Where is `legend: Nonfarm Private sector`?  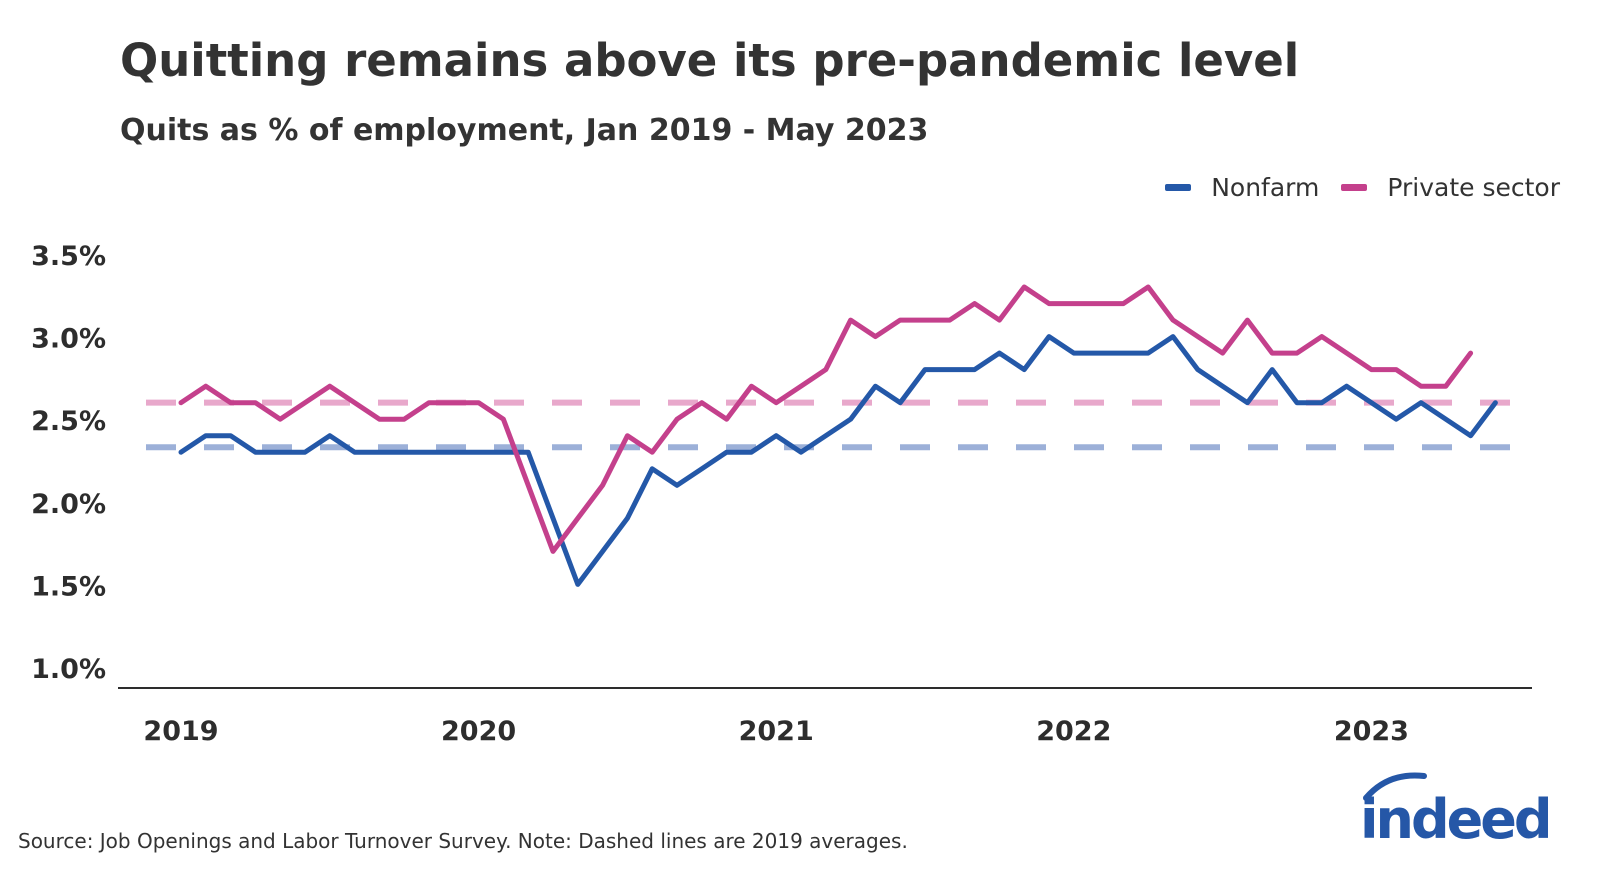
legend: Nonfarm Private sector is located at coordinates (1351, 187).